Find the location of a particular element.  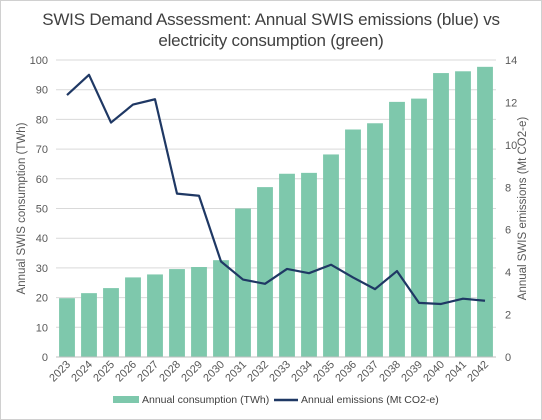

x-tick-label: 2037 is located at coordinates (368, 372).